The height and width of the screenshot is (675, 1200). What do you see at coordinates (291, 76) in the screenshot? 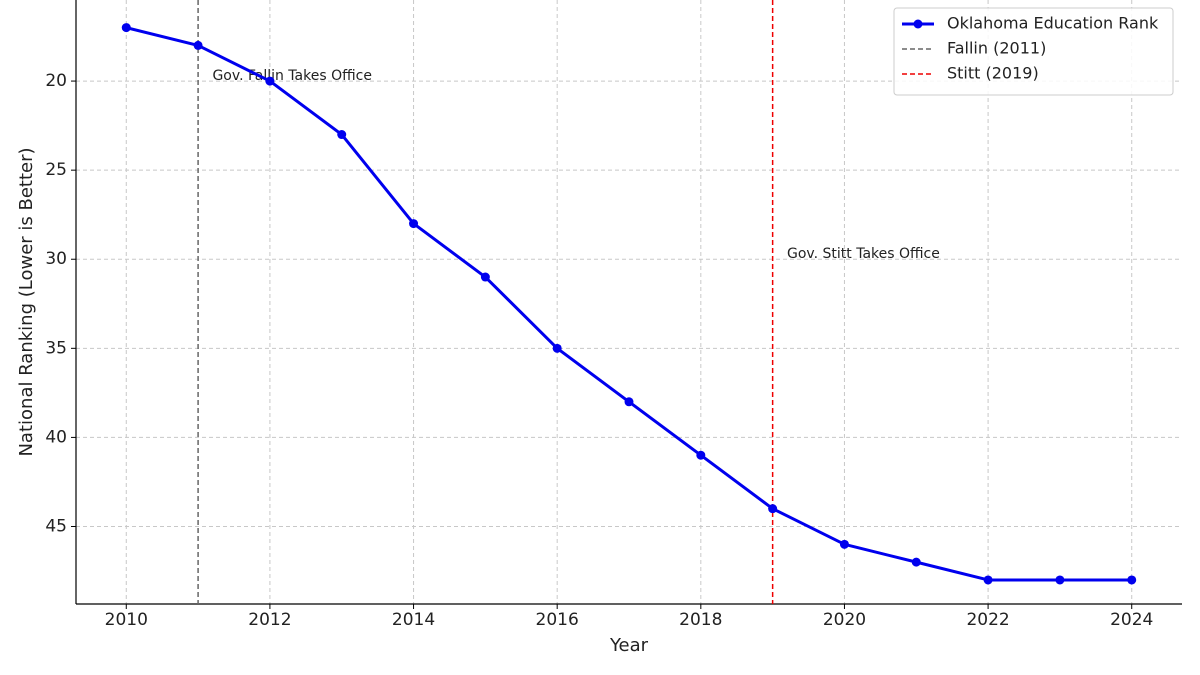
I see `annotation: Gov. Fallin Takes Office` at bounding box center [291, 76].